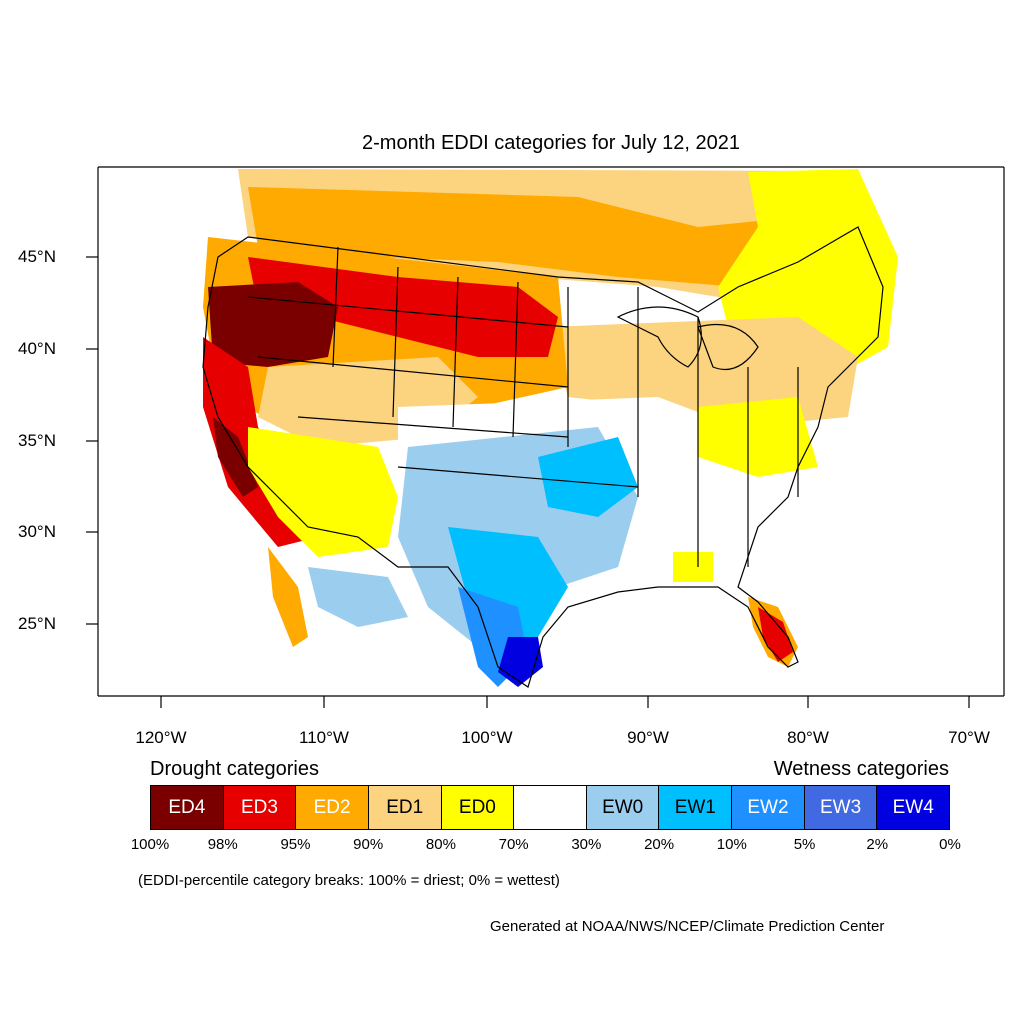  I want to click on lat-ticks, so click(92, 440).